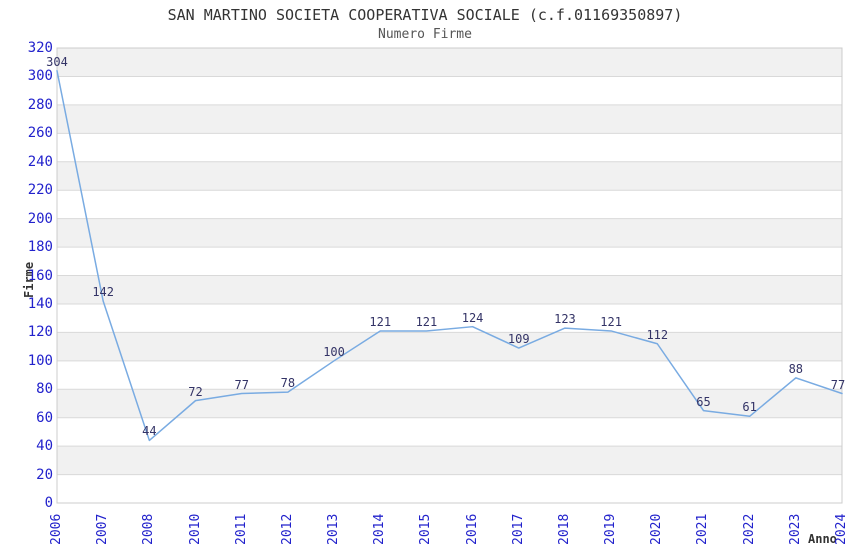 This screenshot has height=550, width=850. What do you see at coordinates (425, 34) in the screenshot?
I see `chart-subtitle: Numero Firme` at bounding box center [425, 34].